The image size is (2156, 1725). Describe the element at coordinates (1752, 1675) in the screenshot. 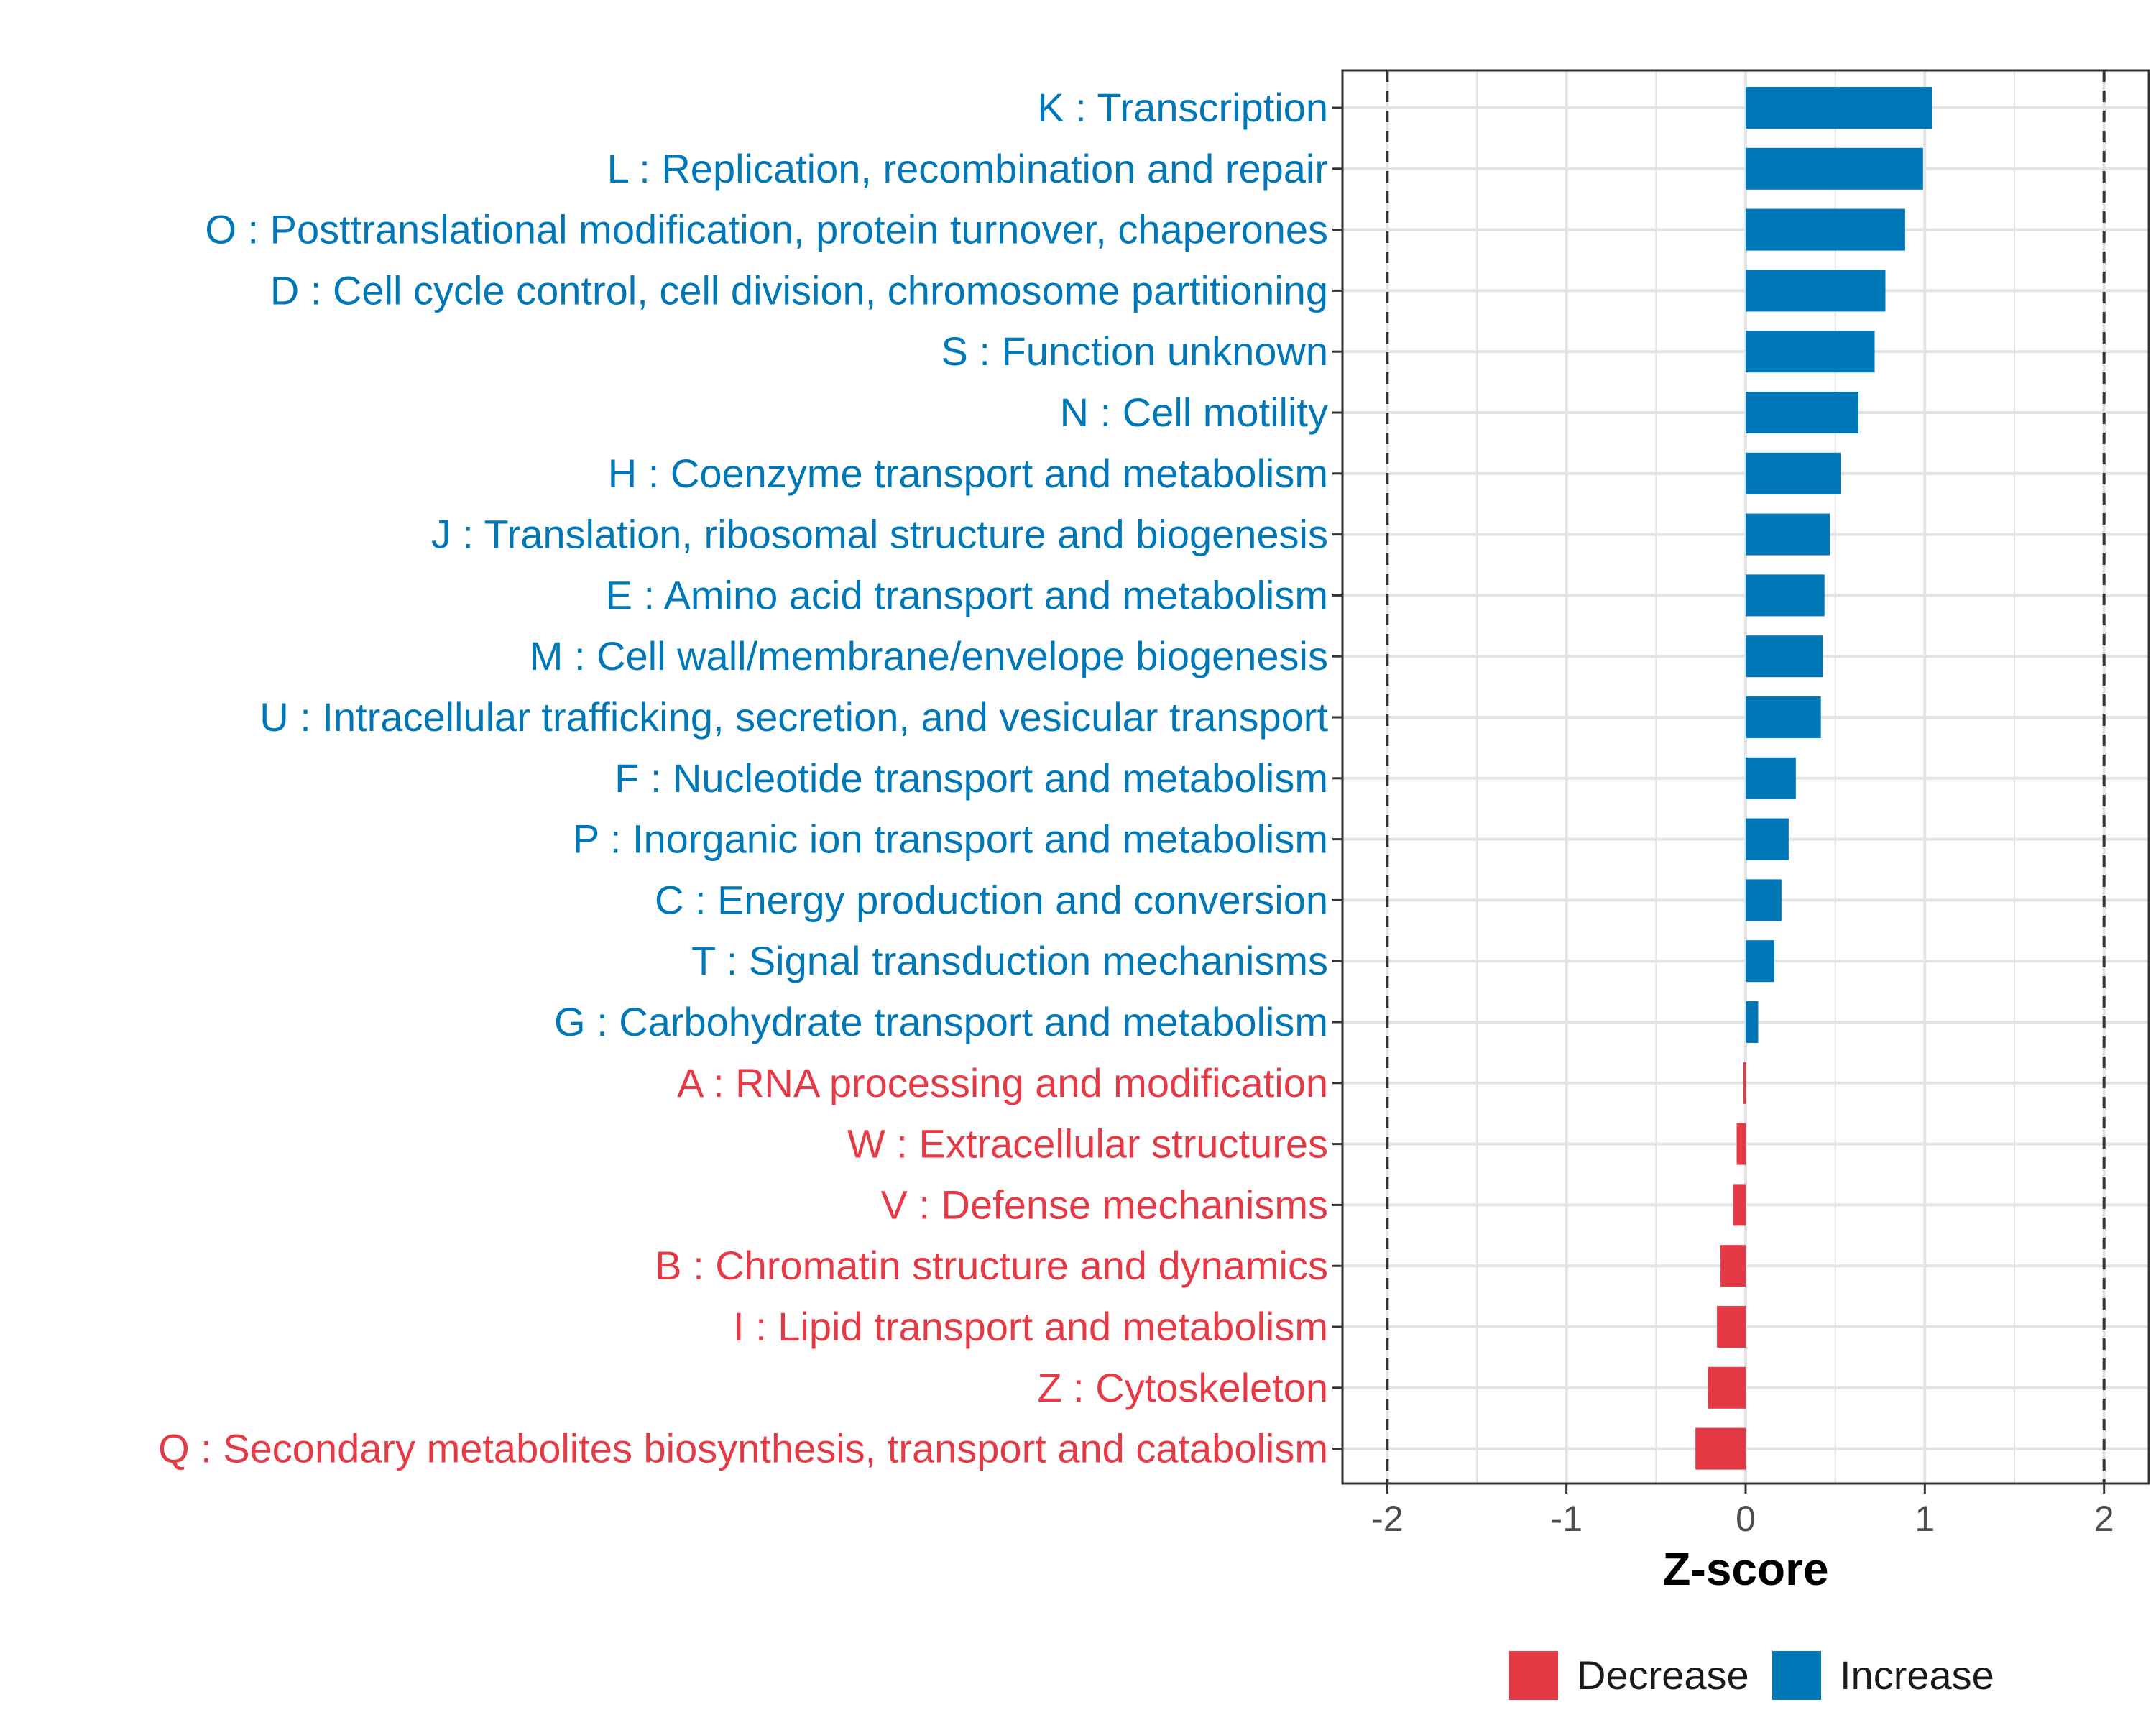

I see `legend: Decrease Increase` at that location.